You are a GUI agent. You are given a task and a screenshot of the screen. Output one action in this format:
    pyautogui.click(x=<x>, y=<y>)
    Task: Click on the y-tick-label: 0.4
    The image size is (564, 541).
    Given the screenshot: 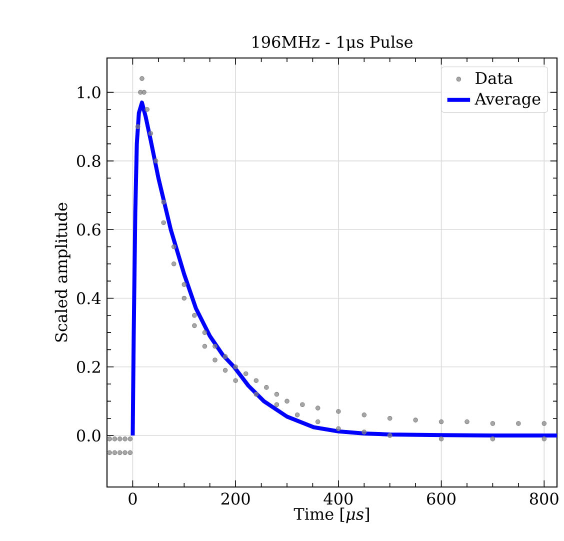 What is the action you would take?
    pyautogui.click(x=89, y=298)
    